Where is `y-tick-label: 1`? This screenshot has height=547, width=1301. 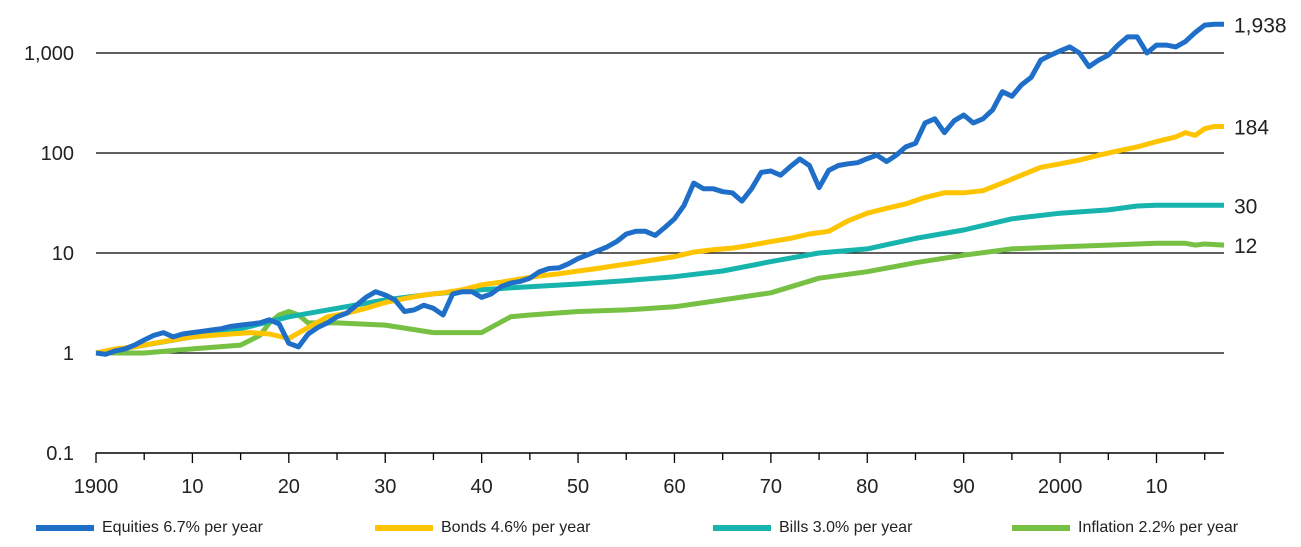
y-tick-label: 1 is located at coordinates (68, 354).